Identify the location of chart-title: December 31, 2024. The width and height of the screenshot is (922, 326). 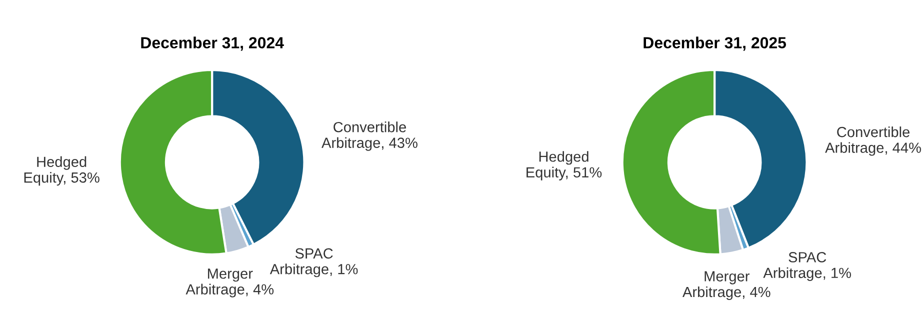
(212, 43).